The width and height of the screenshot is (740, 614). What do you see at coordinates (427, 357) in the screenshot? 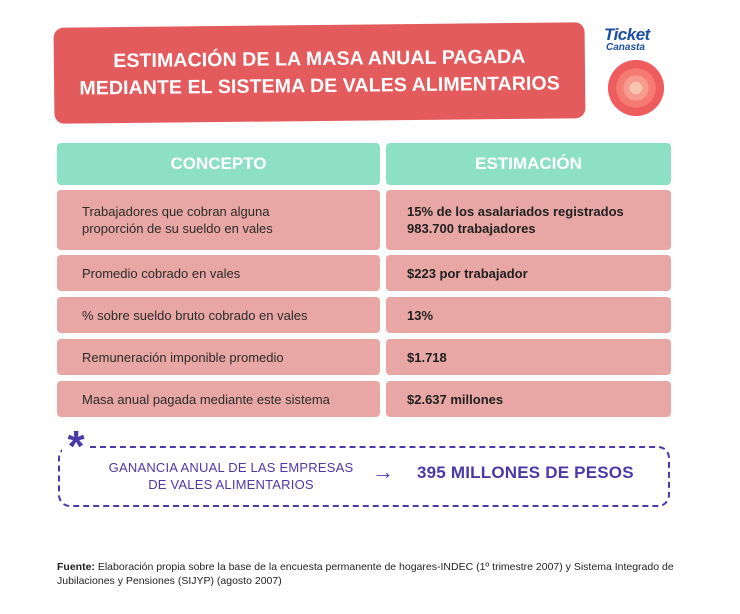
I see `row-4-value: $1.718` at bounding box center [427, 357].